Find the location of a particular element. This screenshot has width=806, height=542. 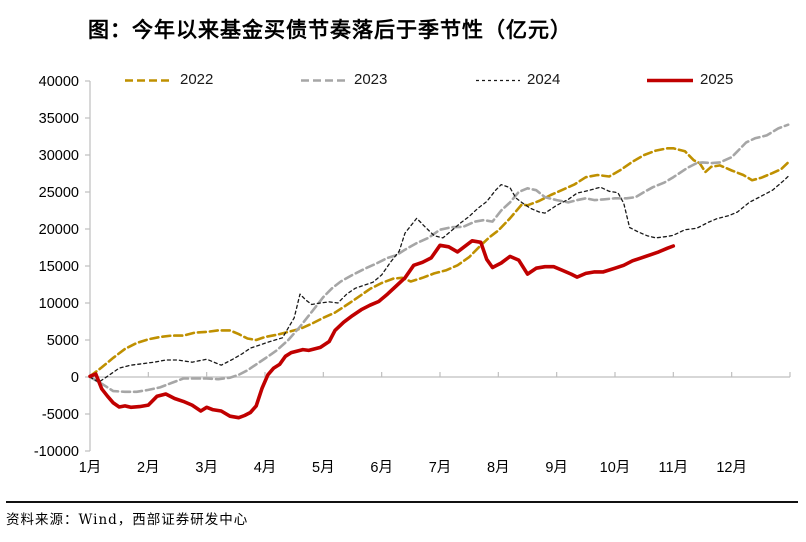

y-tick-label: 30000 is located at coordinates (59, 156).